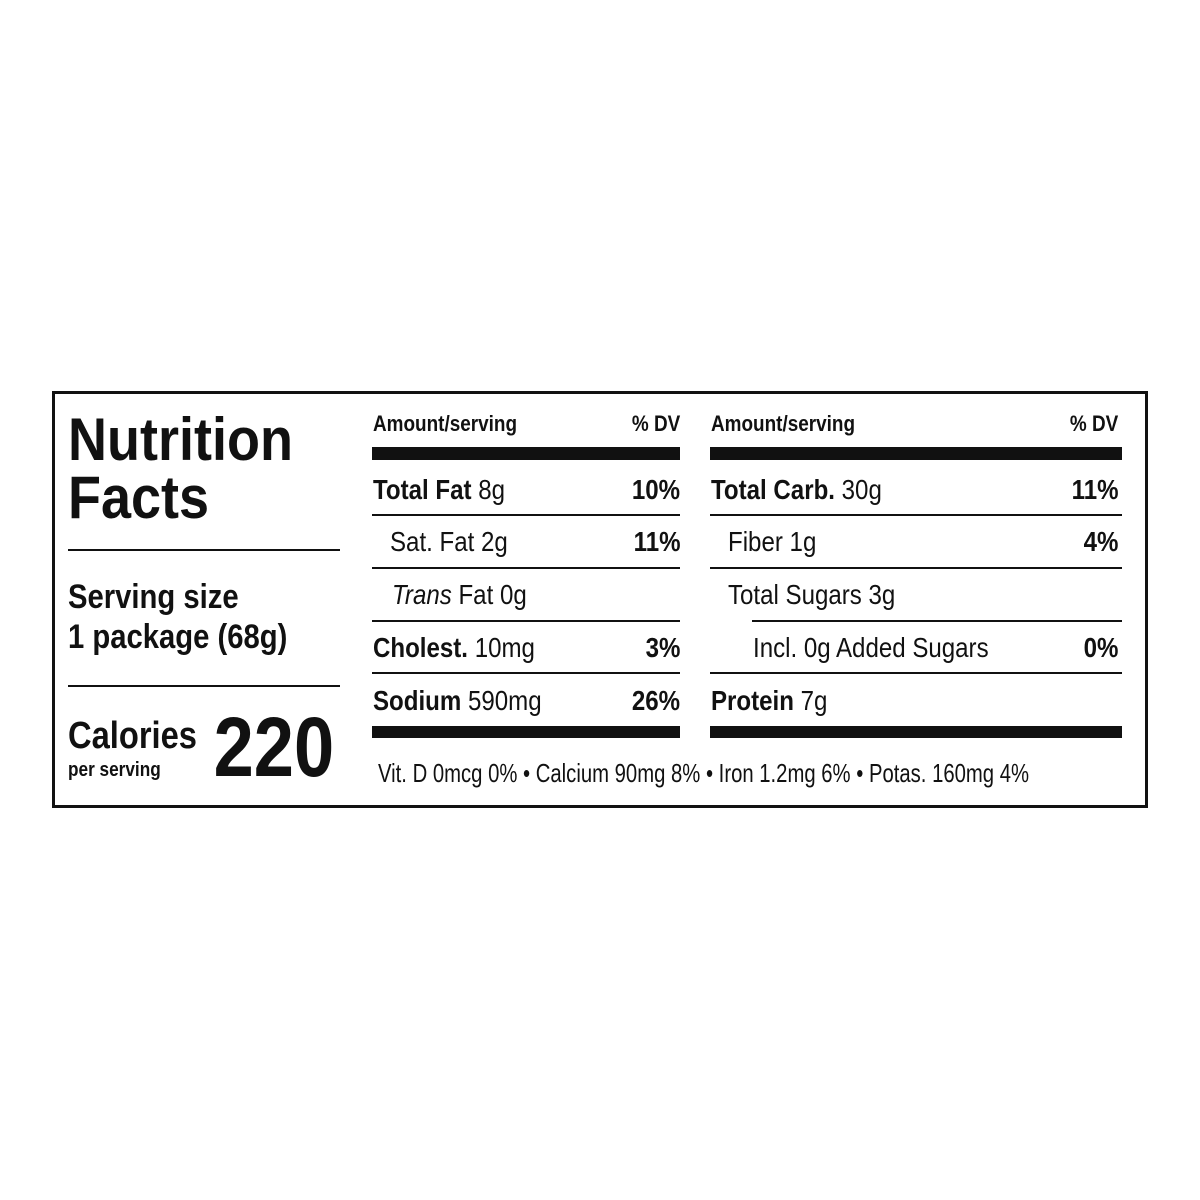 This screenshot has width=1200, height=1200. I want to click on title-facts: Facts, so click(139, 497).